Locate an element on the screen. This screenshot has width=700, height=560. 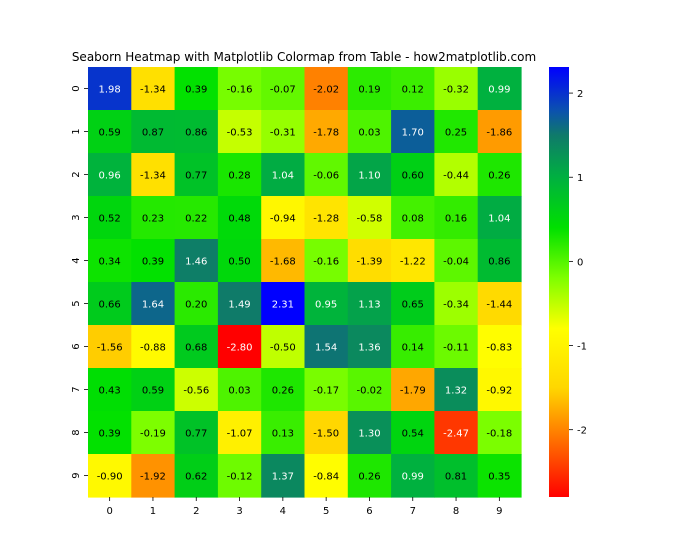
heatmap-cell-label: 0.39 is located at coordinates (153, 262).